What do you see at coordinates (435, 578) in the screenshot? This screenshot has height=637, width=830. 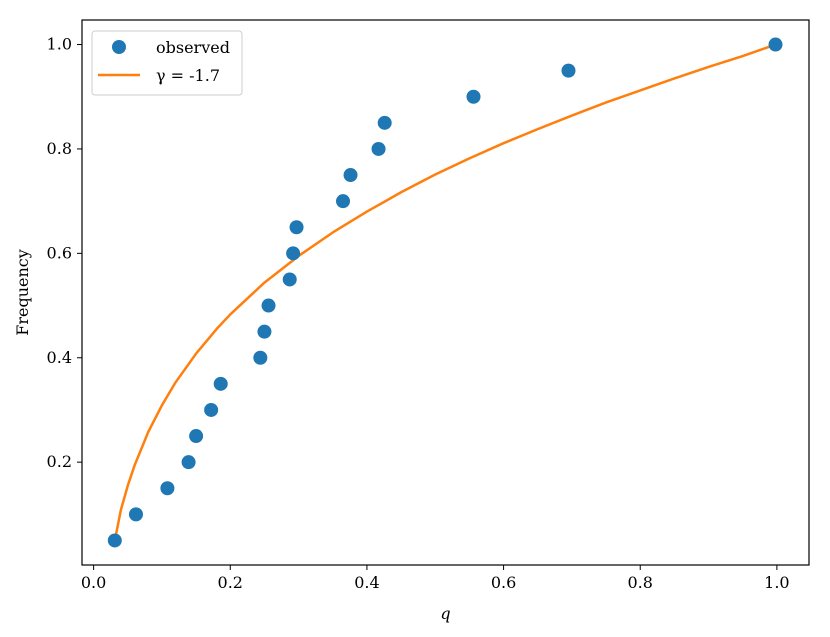 I see `x-axis-ticks: 0.0 0.2 0.4 0.6 0.8 1.0` at bounding box center [435, 578].